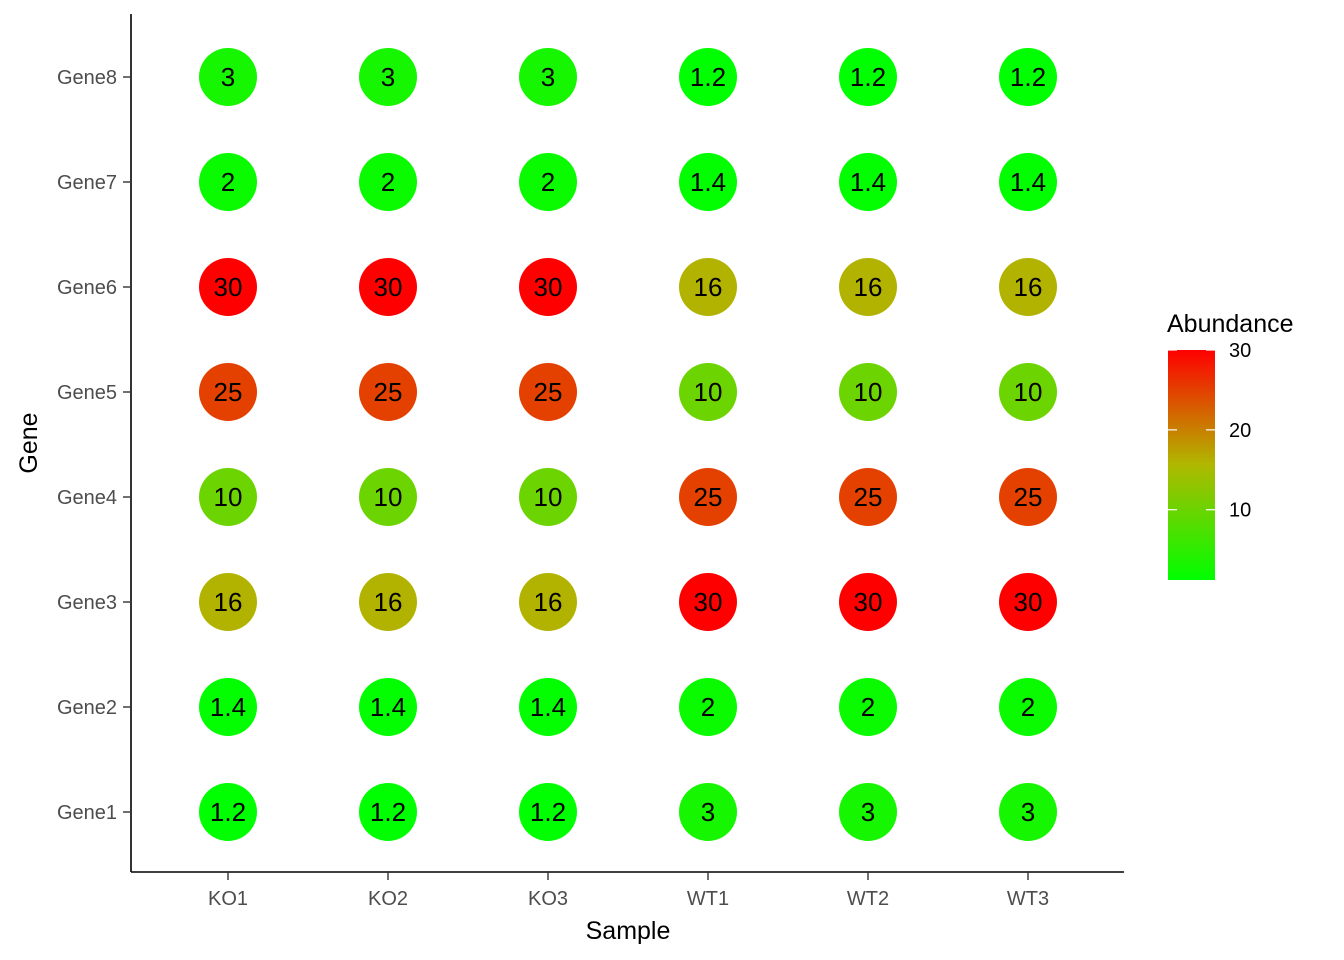 Image resolution: width=1344 pixels, height=960 pixels. I want to click on x-ticks: KO1 KO2 KO3 WT1 WT2 WT3, so click(628, 891).